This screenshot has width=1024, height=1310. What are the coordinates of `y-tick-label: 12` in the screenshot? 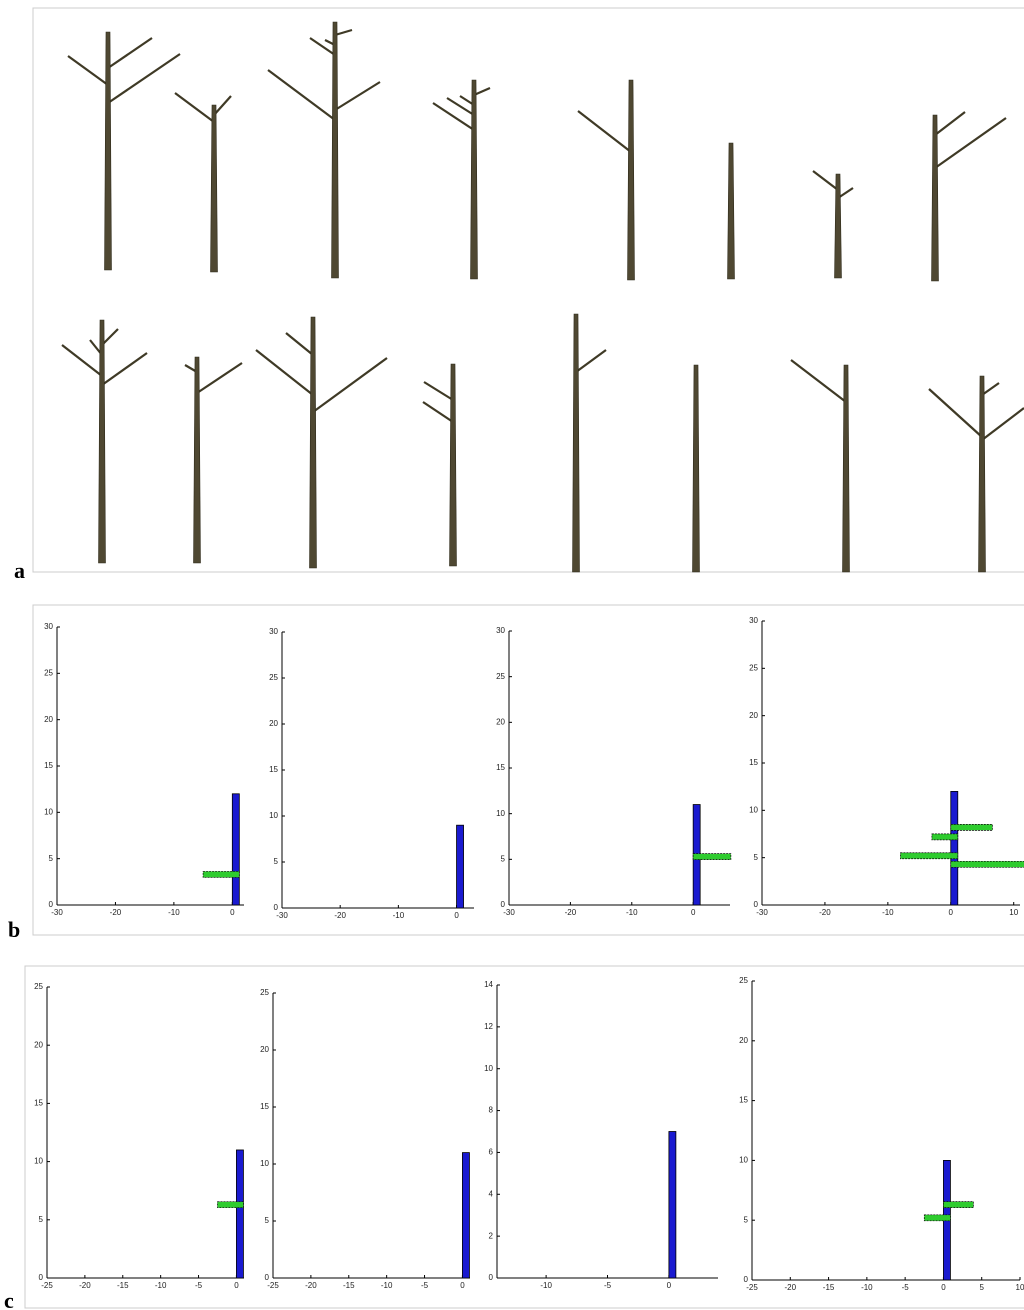 It's located at (488, 1026).